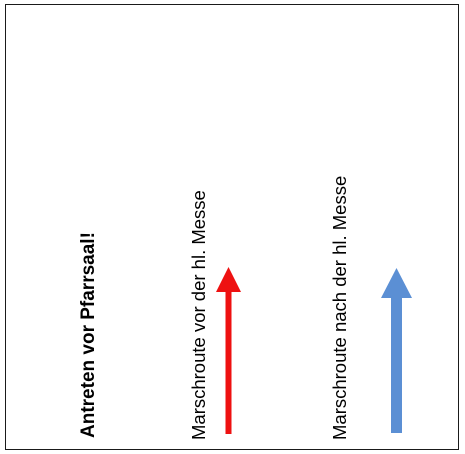  What do you see at coordinates (198, 315) in the screenshot?
I see `route-before-mass-label: Marschroute vor der hl. Messe` at bounding box center [198, 315].